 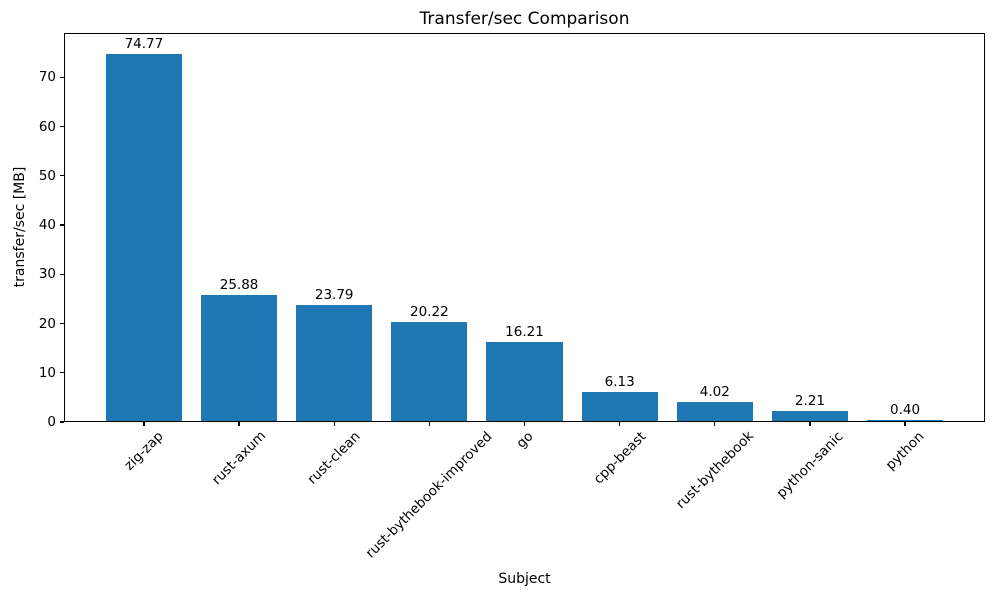 What do you see at coordinates (47, 225) in the screenshot?
I see `y-tick-label: 40` at bounding box center [47, 225].